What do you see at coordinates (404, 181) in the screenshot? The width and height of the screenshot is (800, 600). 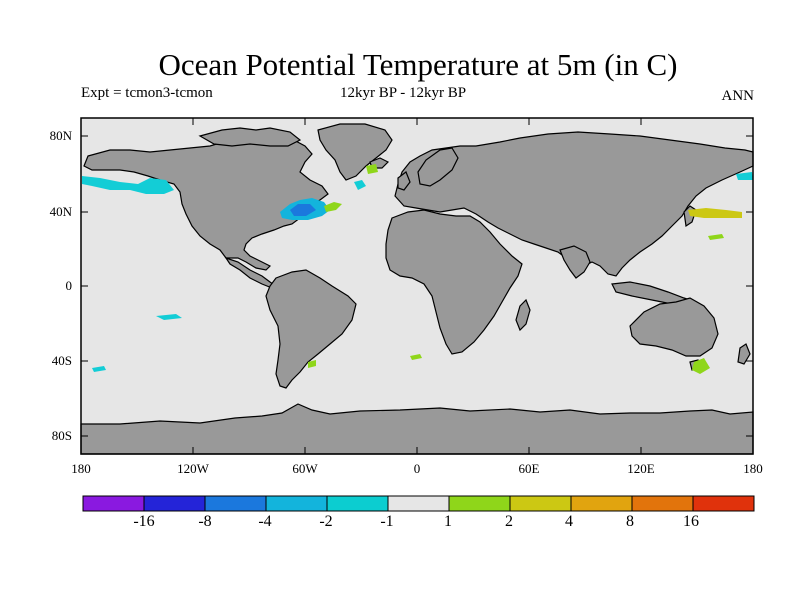 I see `land-britain` at bounding box center [404, 181].